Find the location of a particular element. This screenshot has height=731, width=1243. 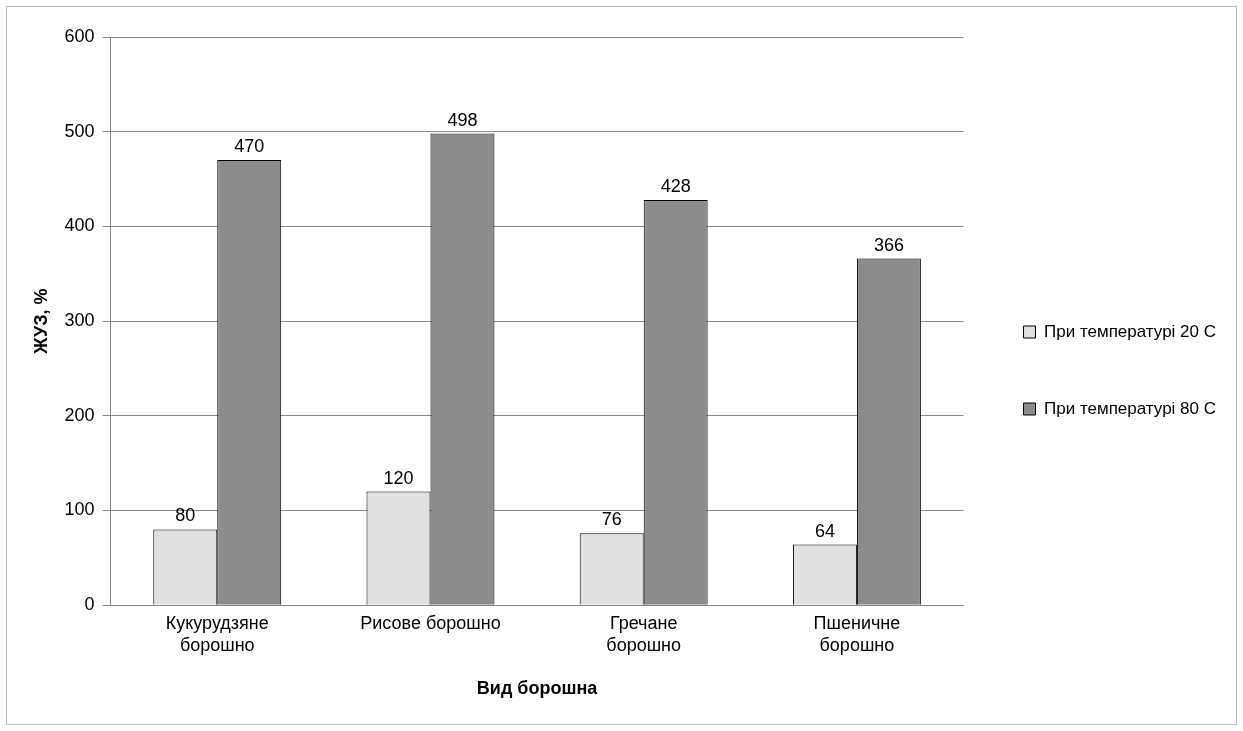

legend-label: При температурі 20 С is located at coordinates (1130, 331).